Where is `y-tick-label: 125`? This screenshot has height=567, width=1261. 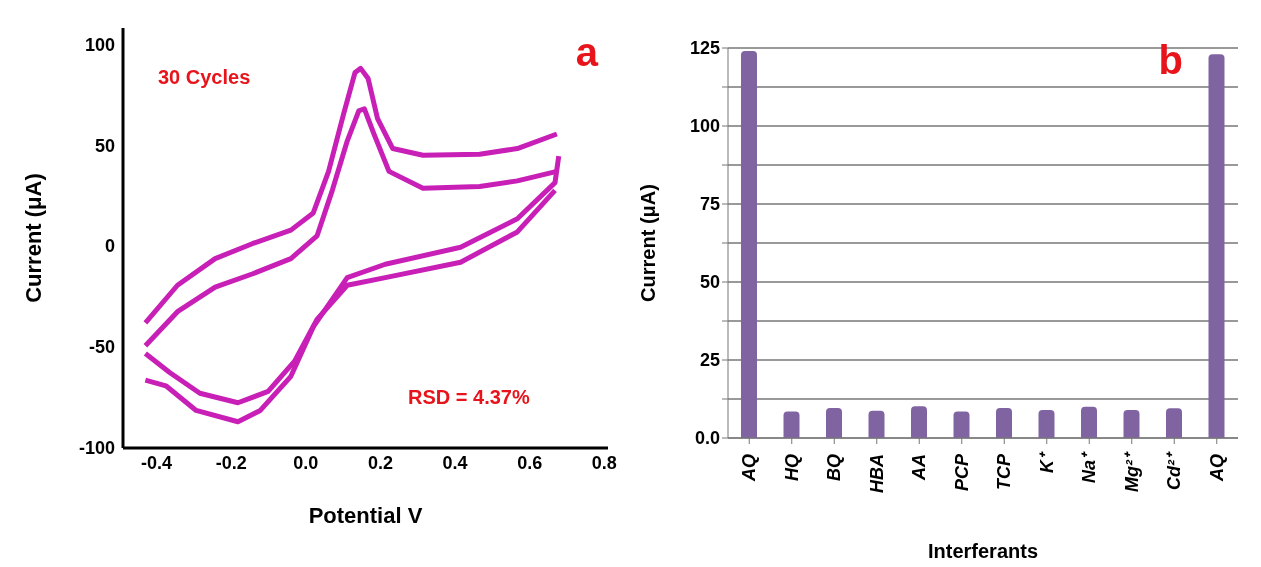
y-tick-label: 125 is located at coordinates (704, 48).